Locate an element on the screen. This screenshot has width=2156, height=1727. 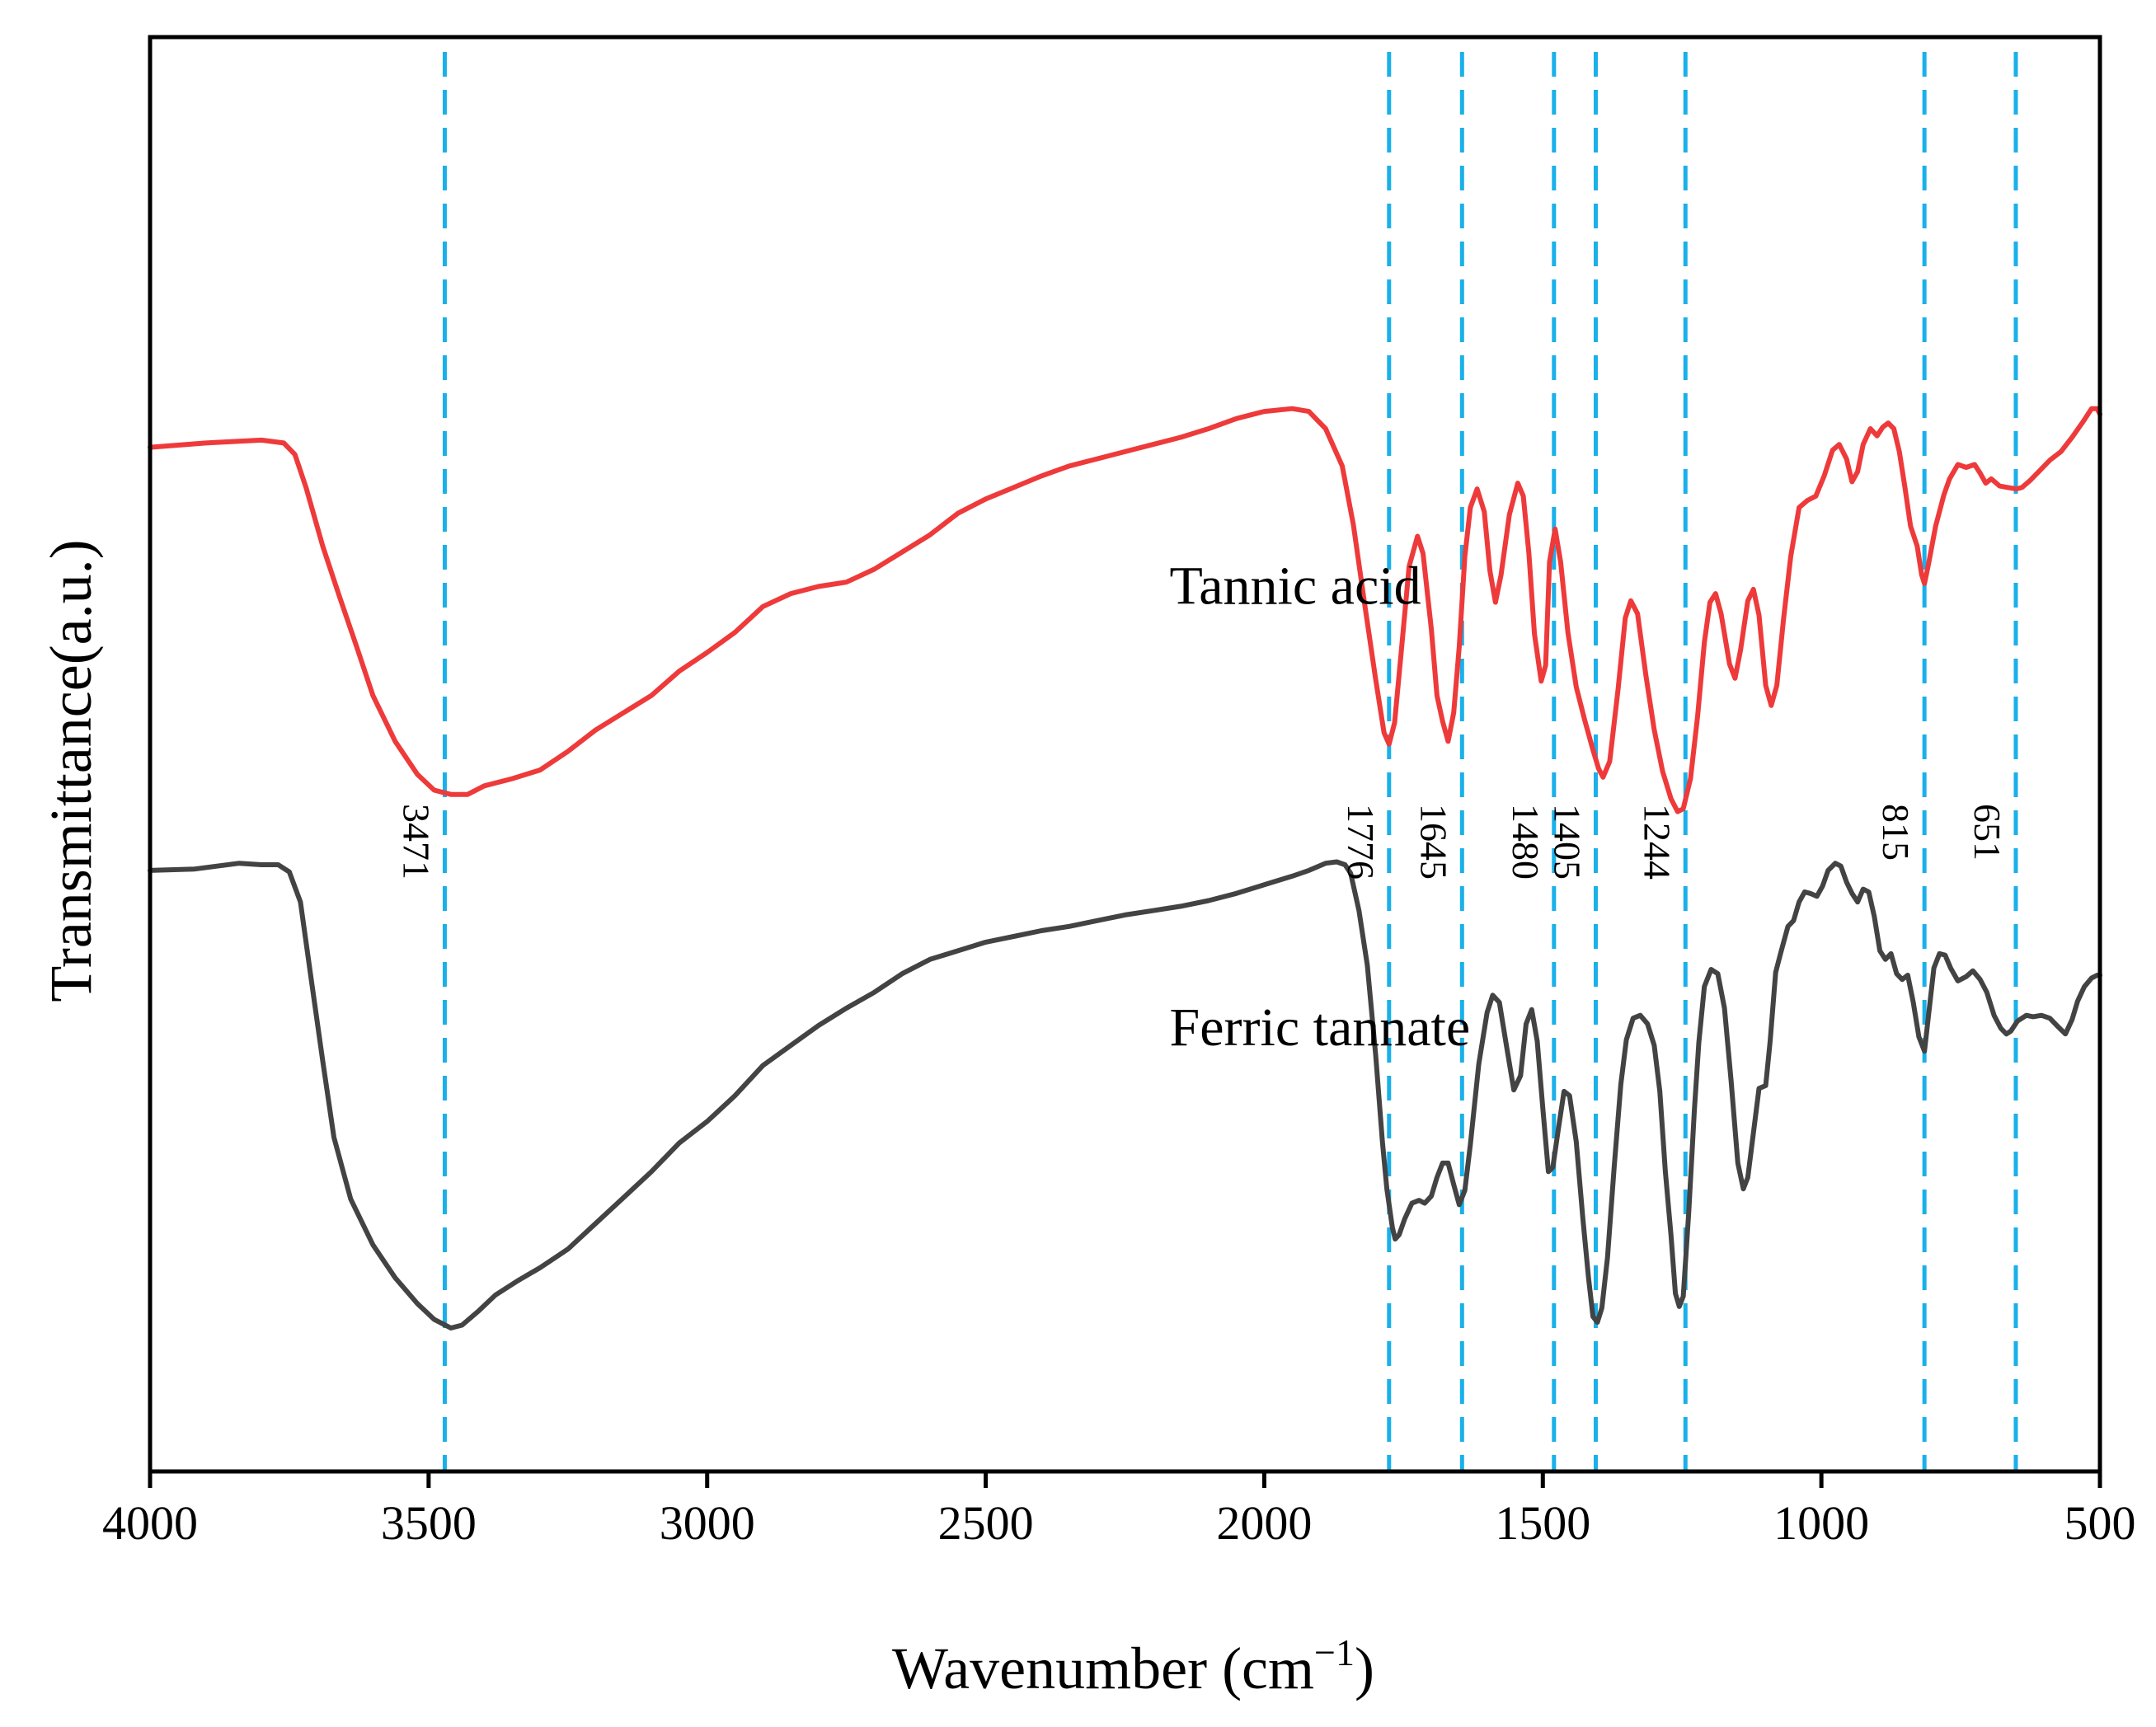
x-axis-title-close: ) is located at coordinates (1364, 1668).